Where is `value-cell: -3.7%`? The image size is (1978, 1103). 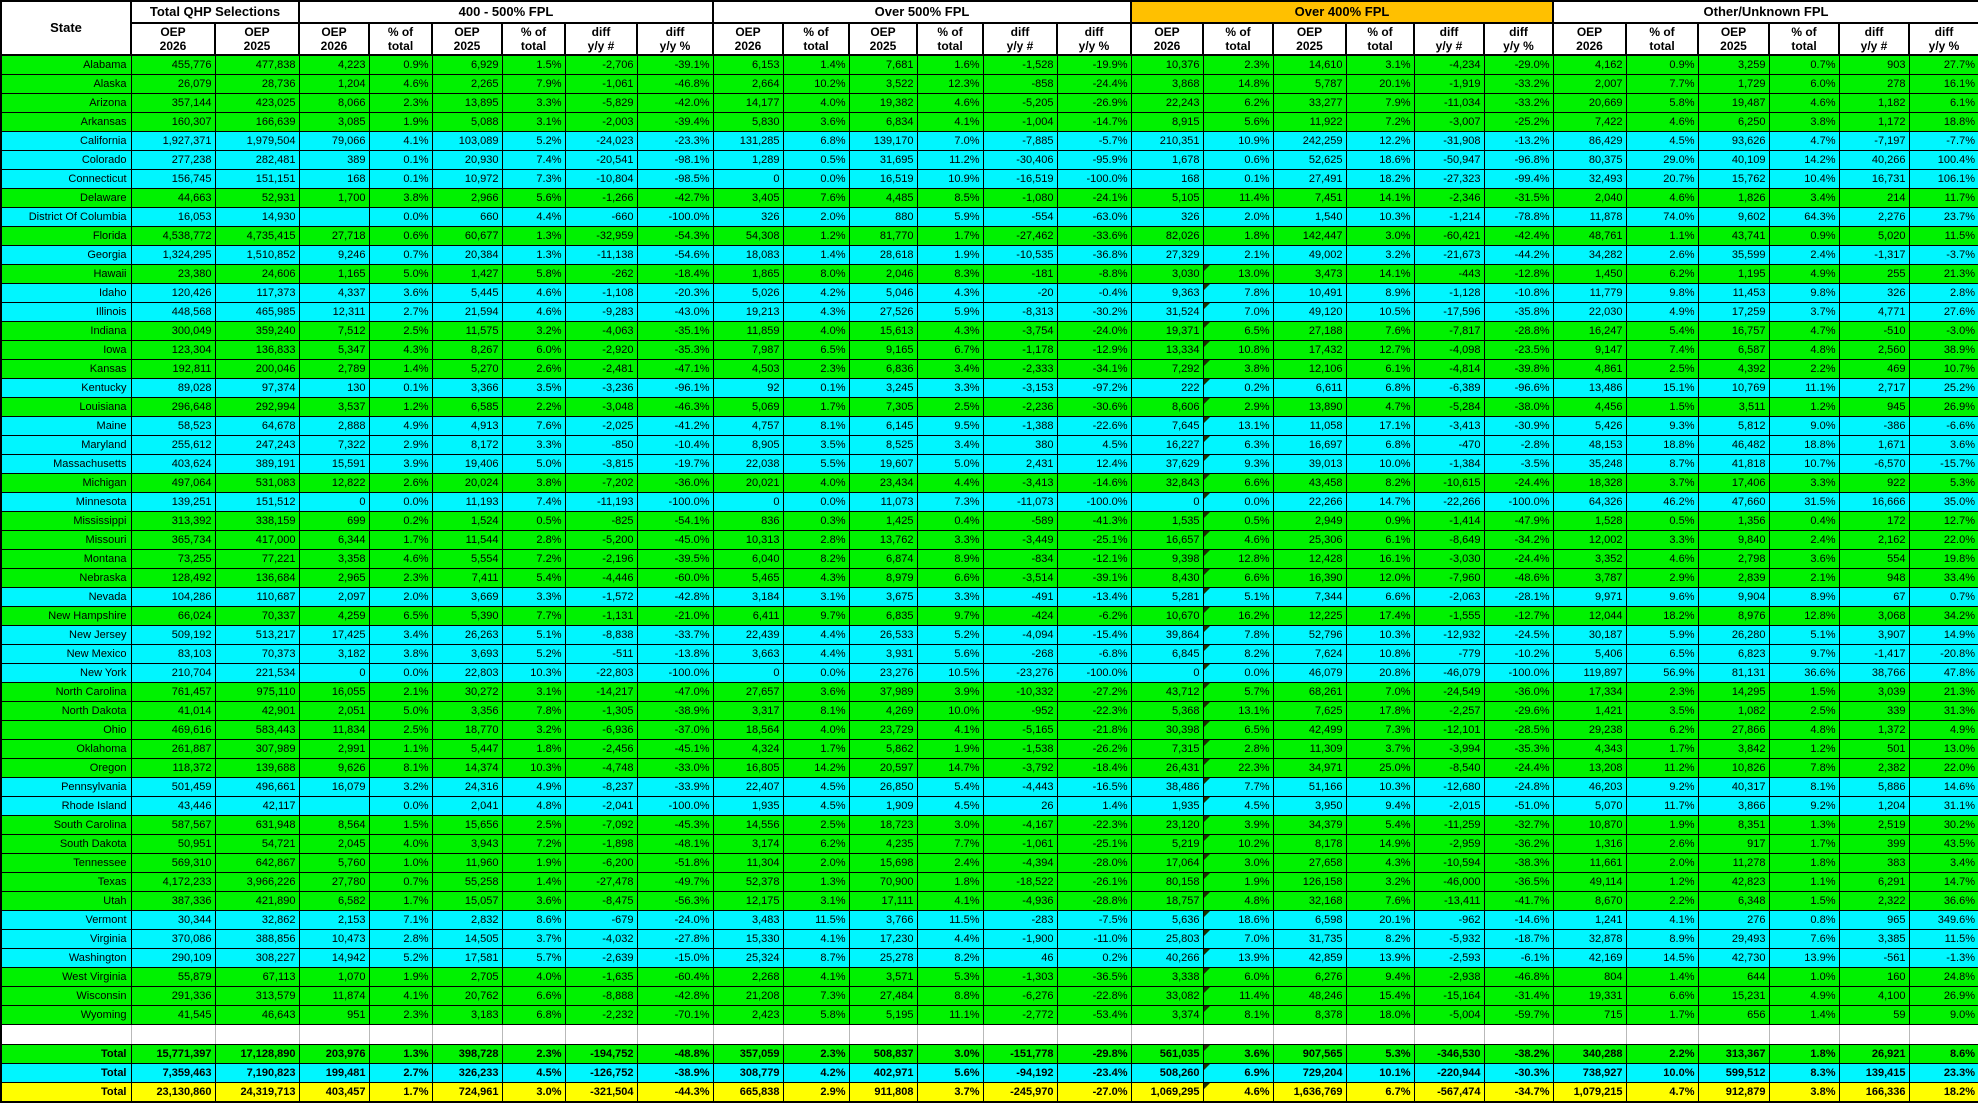 value-cell: -3.7% is located at coordinates (1943, 255).